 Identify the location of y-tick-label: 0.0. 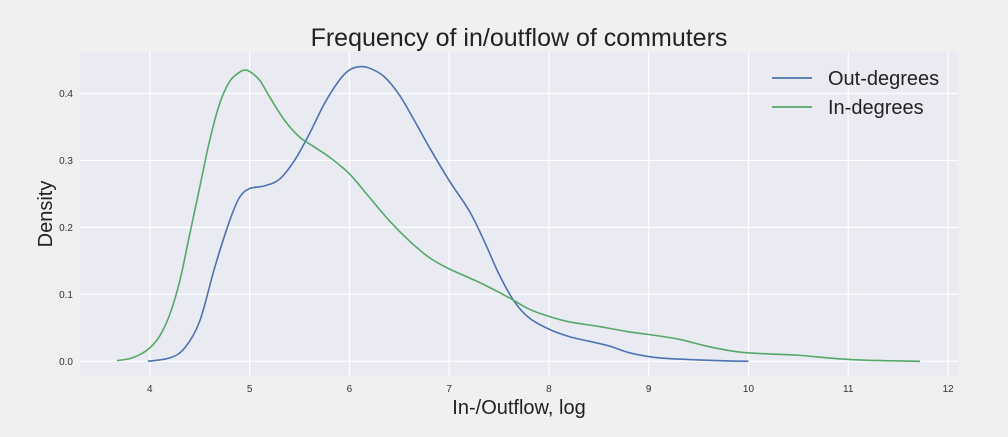
(66, 362).